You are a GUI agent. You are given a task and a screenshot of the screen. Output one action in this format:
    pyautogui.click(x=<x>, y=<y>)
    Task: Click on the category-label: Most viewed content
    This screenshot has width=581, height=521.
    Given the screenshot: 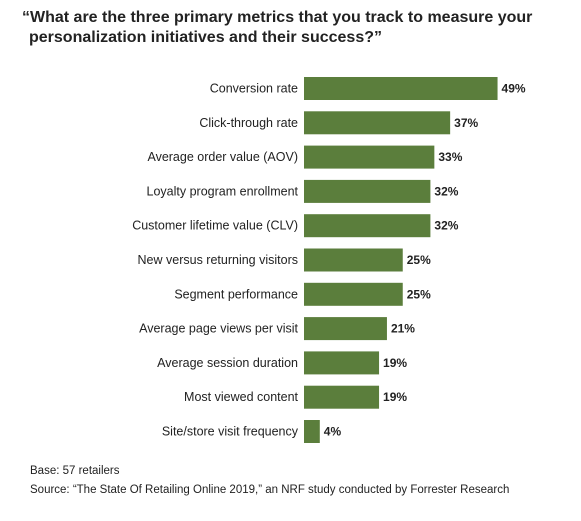 What is the action you would take?
    pyautogui.click(x=241, y=397)
    